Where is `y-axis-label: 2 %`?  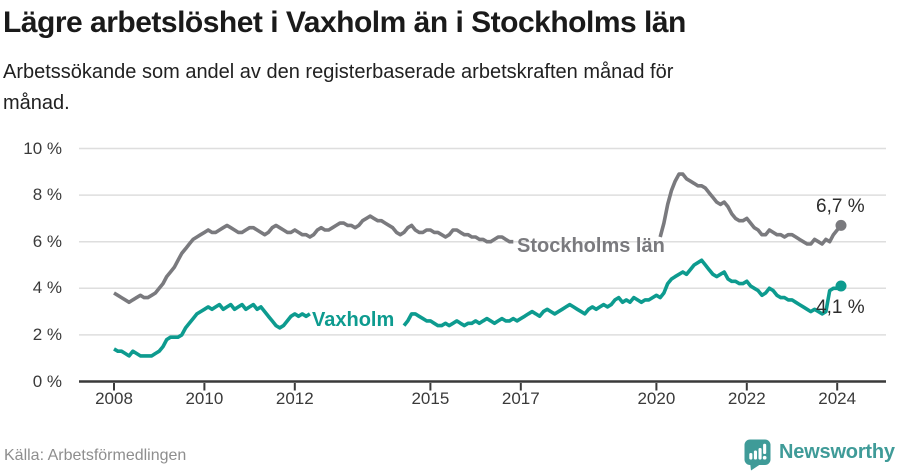 y-axis-label: 2 % is located at coordinates (47, 334).